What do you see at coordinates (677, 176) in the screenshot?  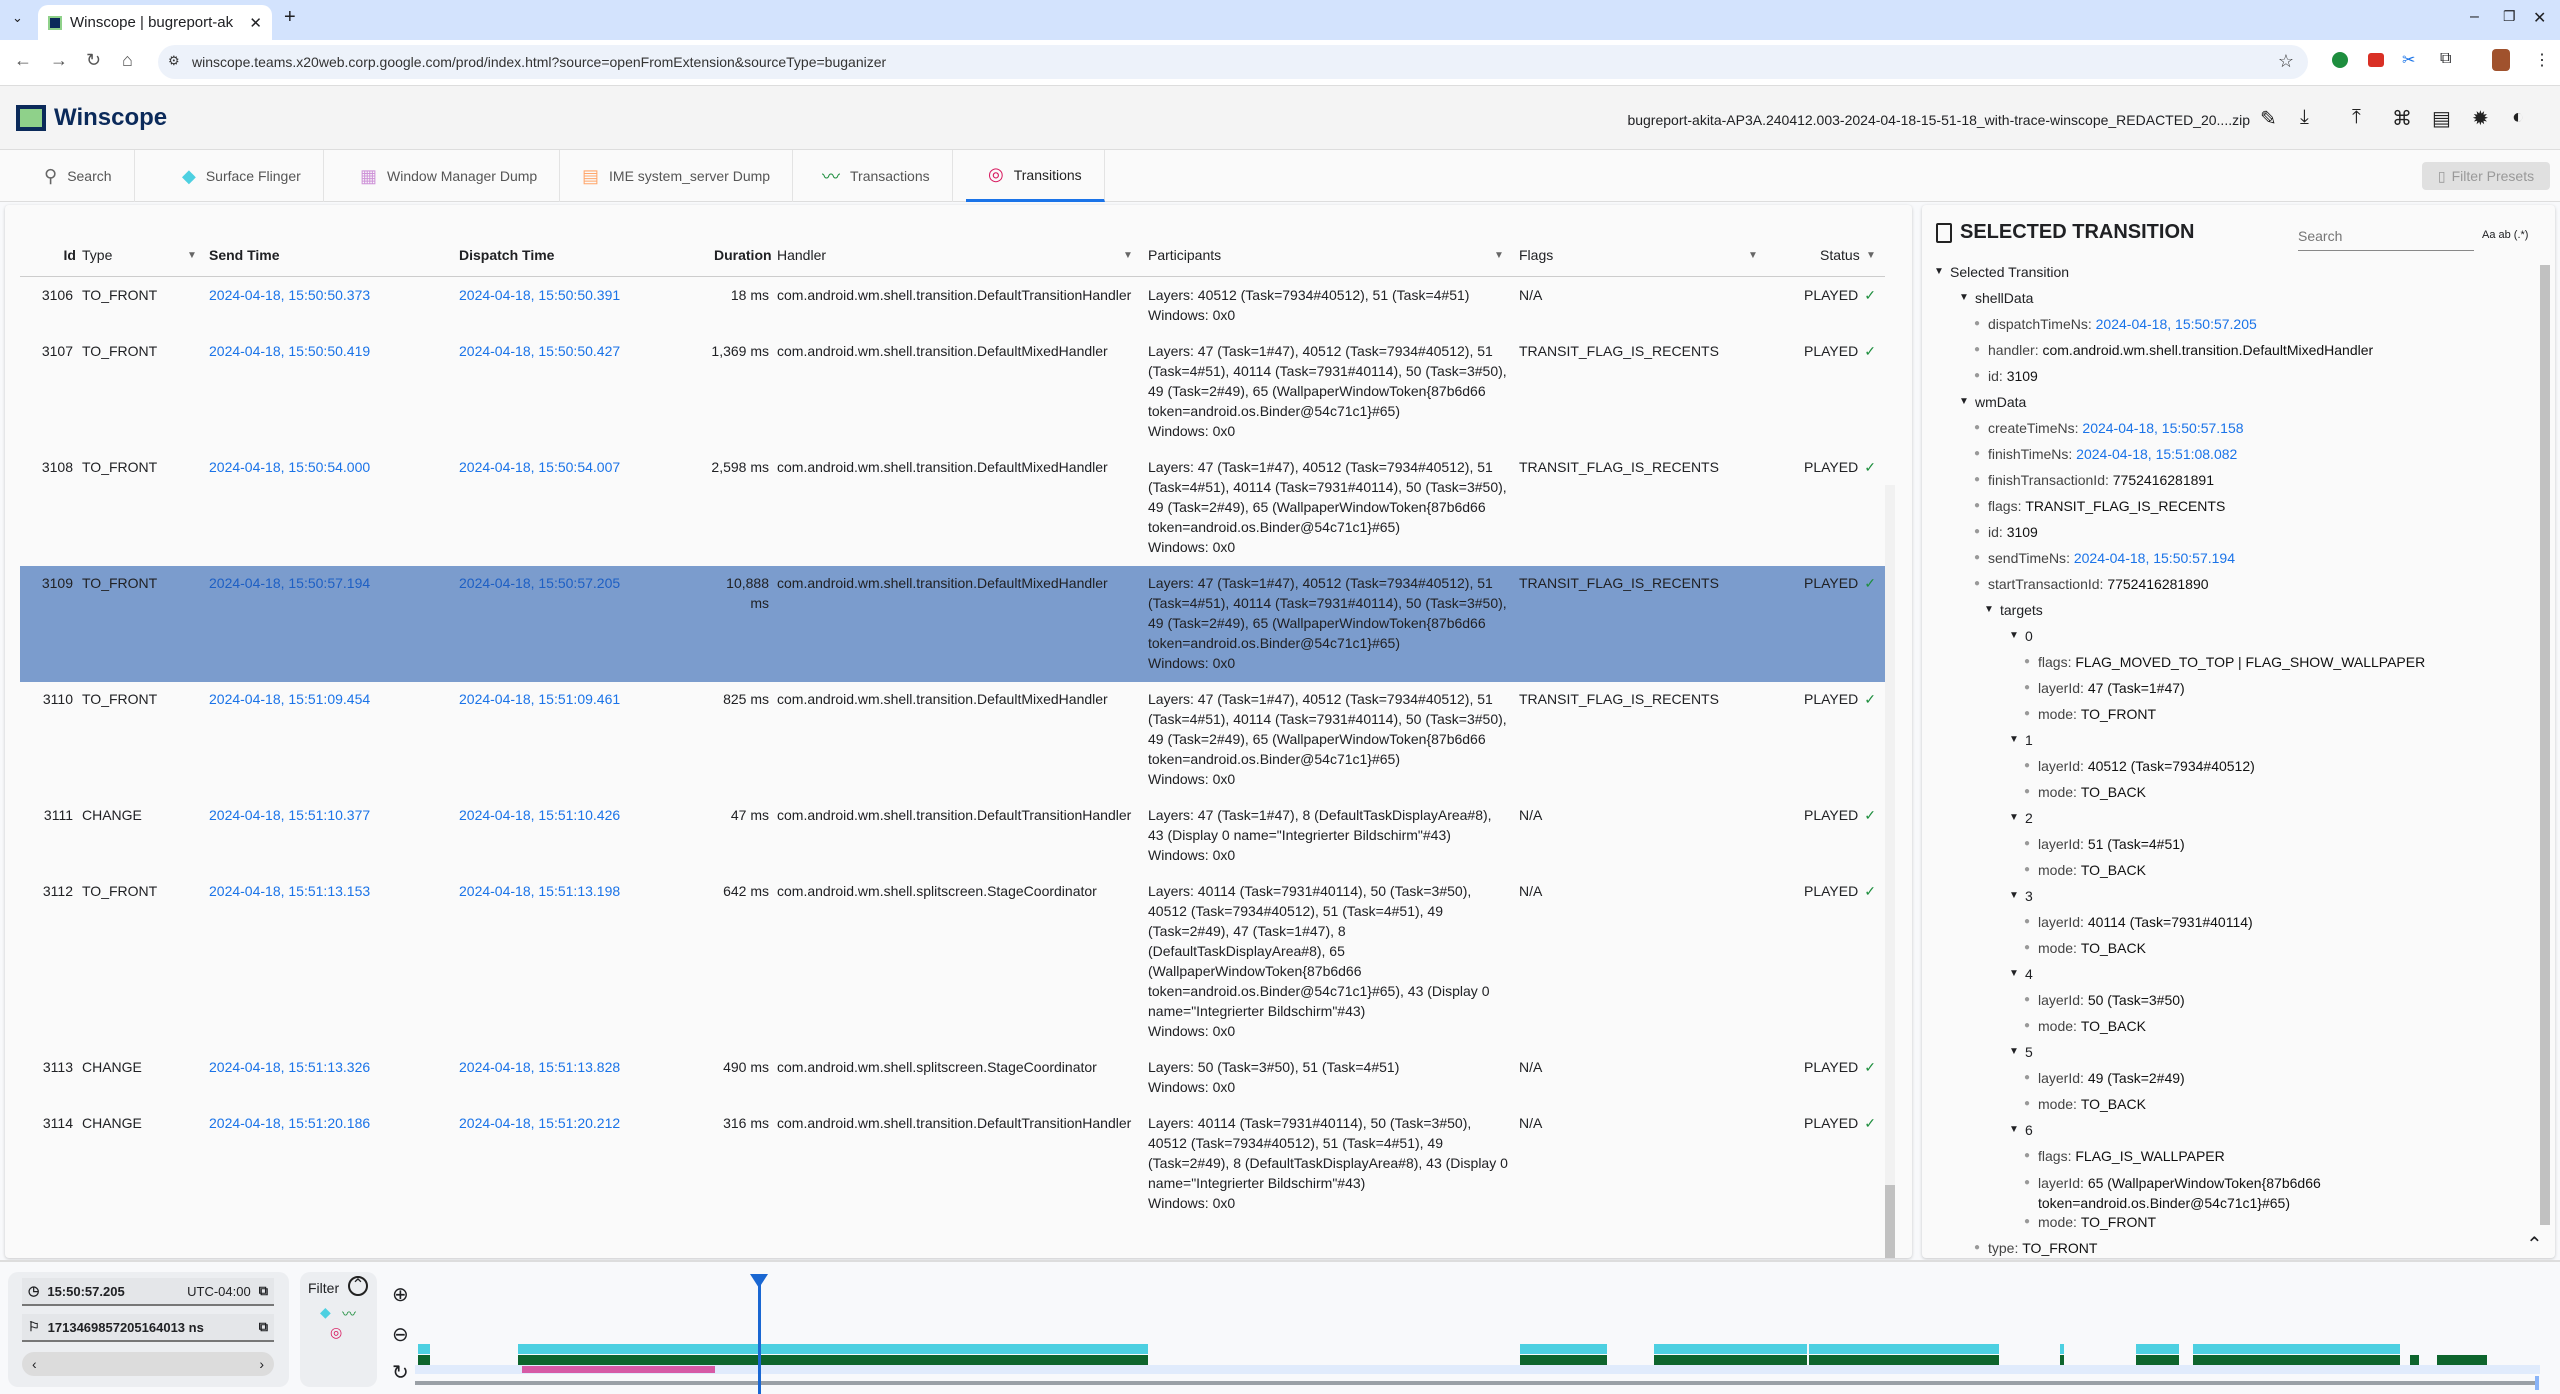 I see `tab-ime-system-server-dump: ▤ IME system_server Dump` at bounding box center [677, 176].